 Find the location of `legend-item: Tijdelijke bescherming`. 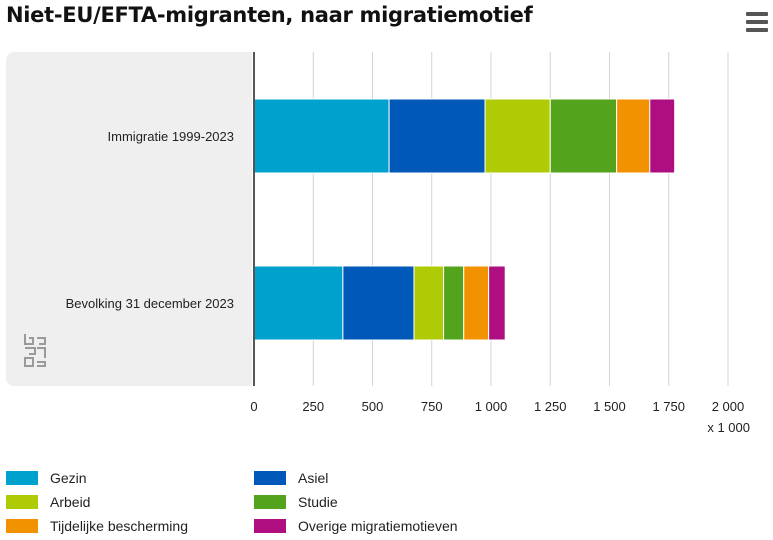

legend-item: Tijdelijke bescherming is located at coordinates (97, 526).